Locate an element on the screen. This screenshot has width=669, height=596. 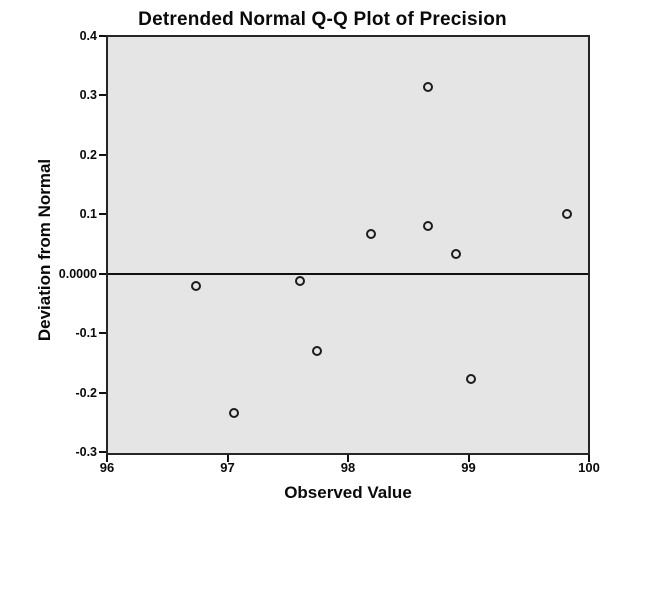
x-tick-label: 99 is located at coordinates (468, 467).